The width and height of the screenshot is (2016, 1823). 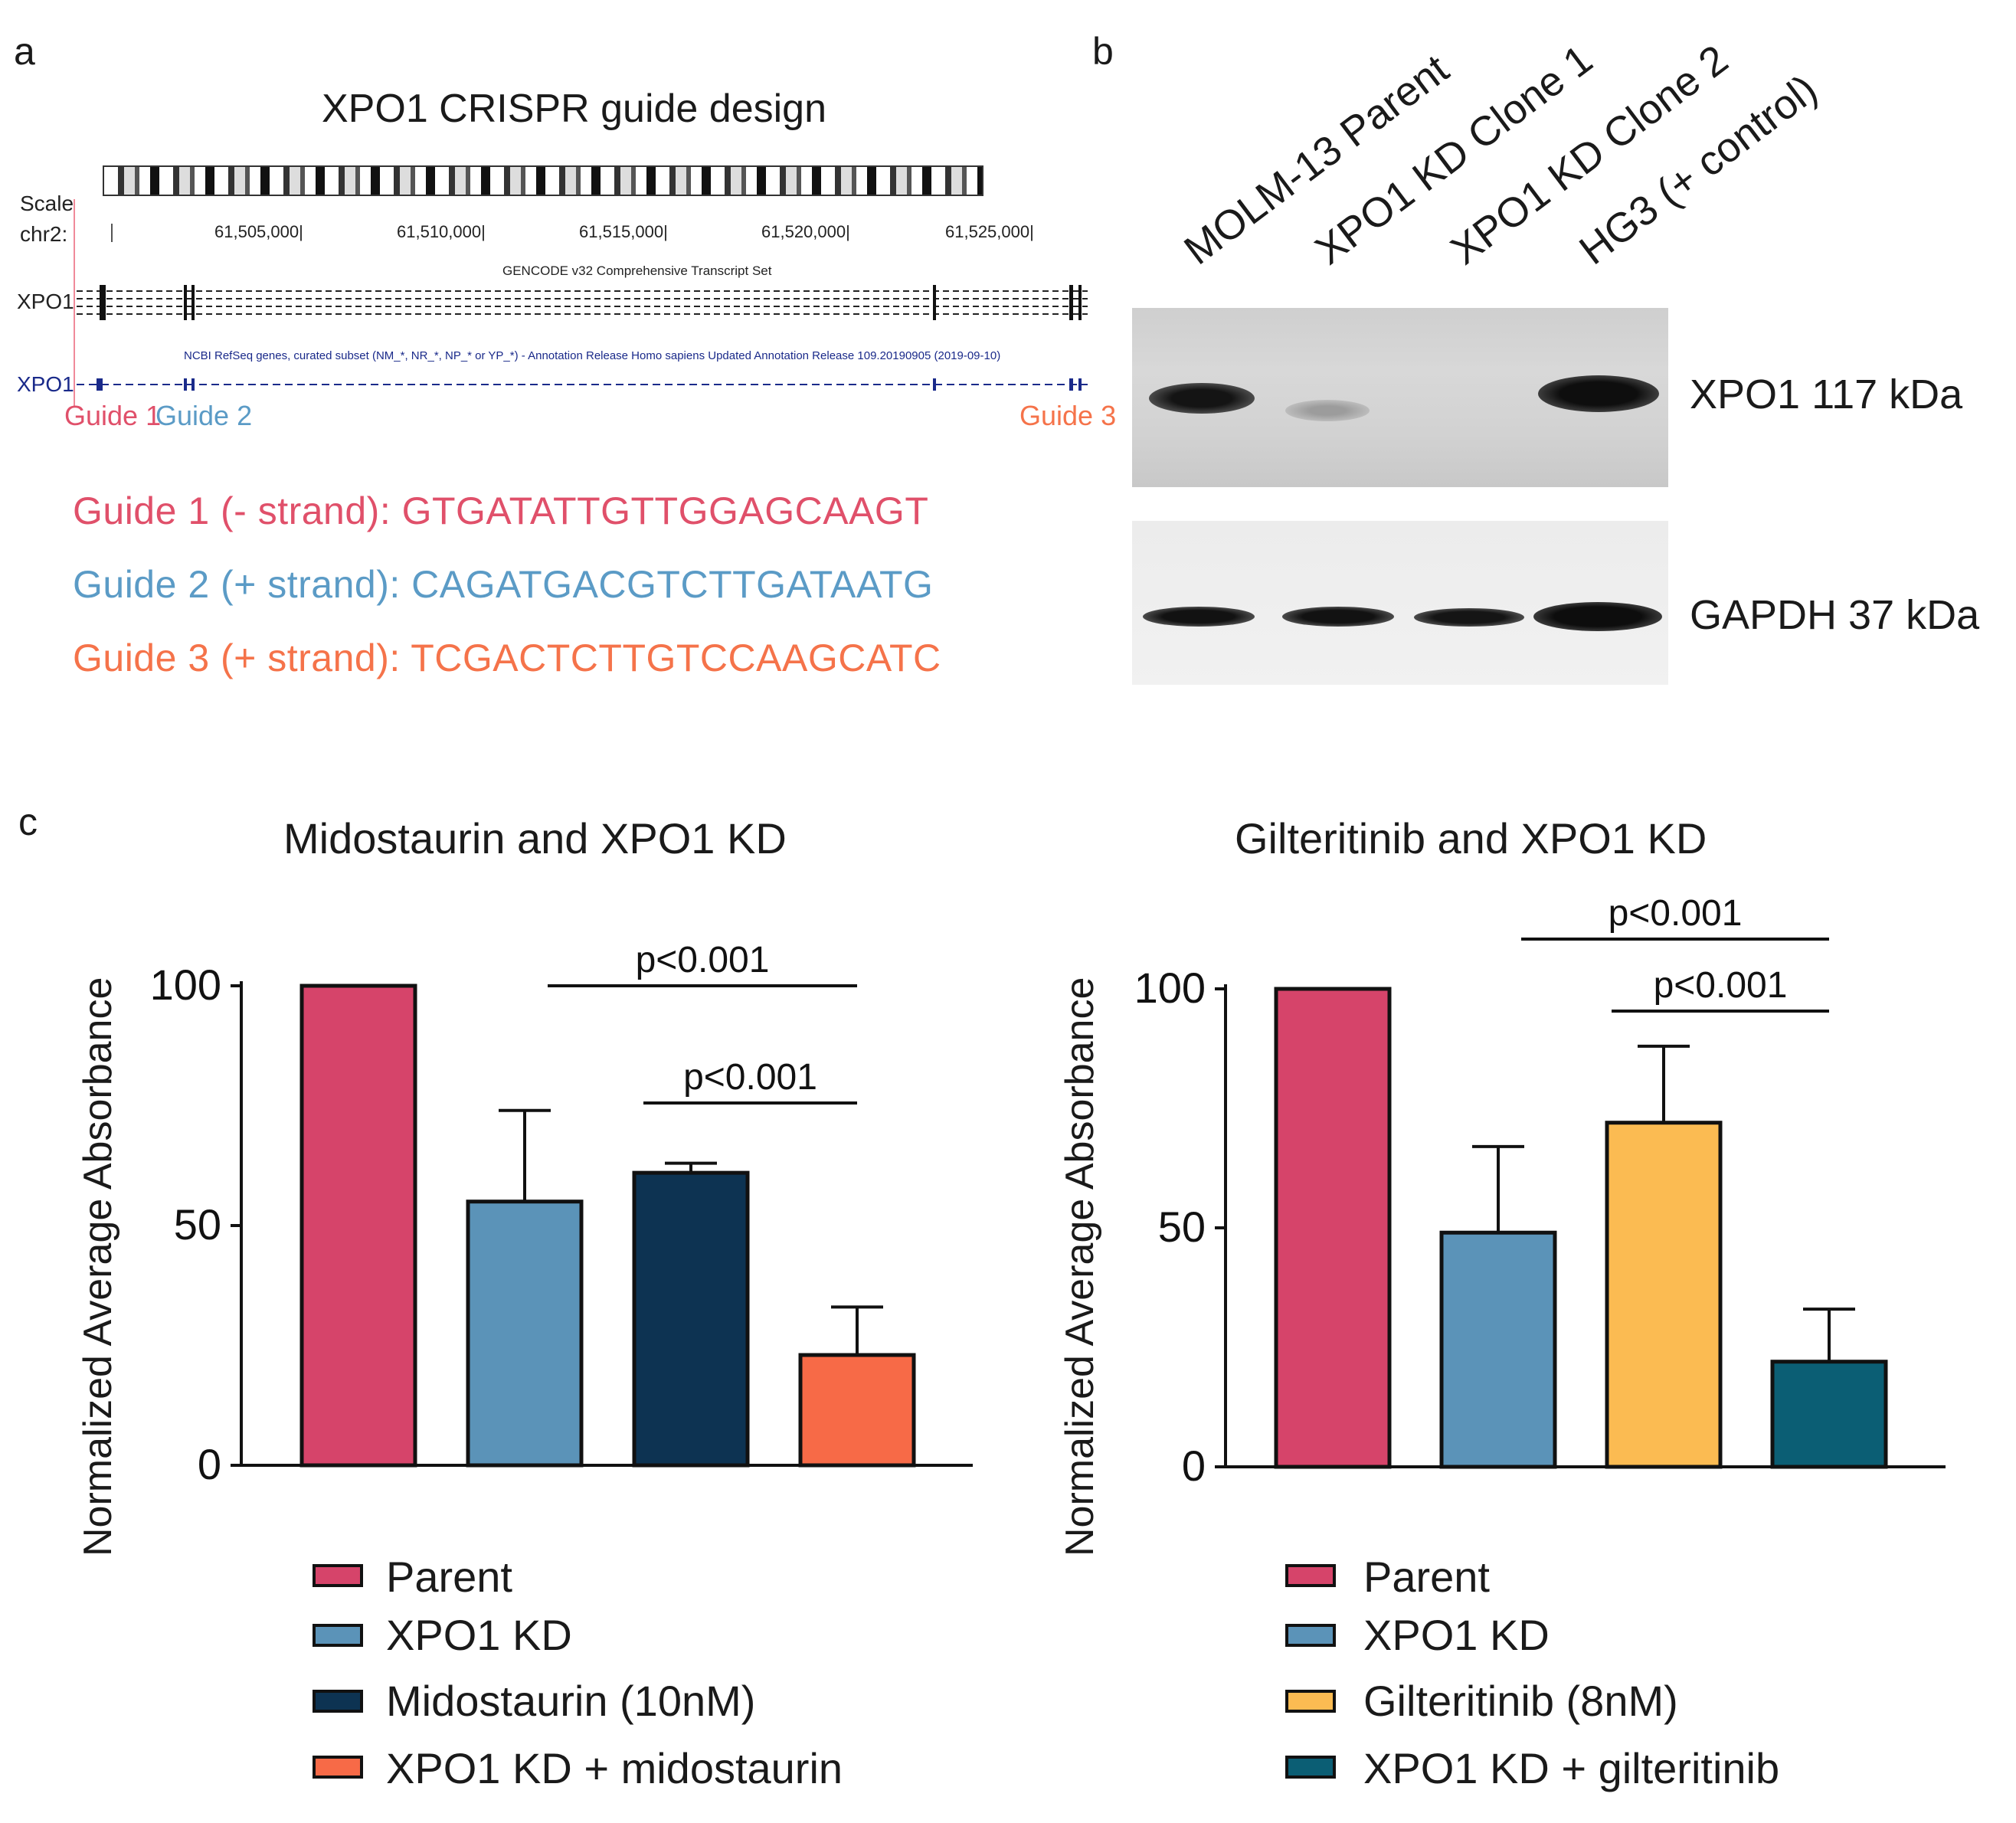 I want to click on position-label: 61,520,000|, so click(x=805, y=232).